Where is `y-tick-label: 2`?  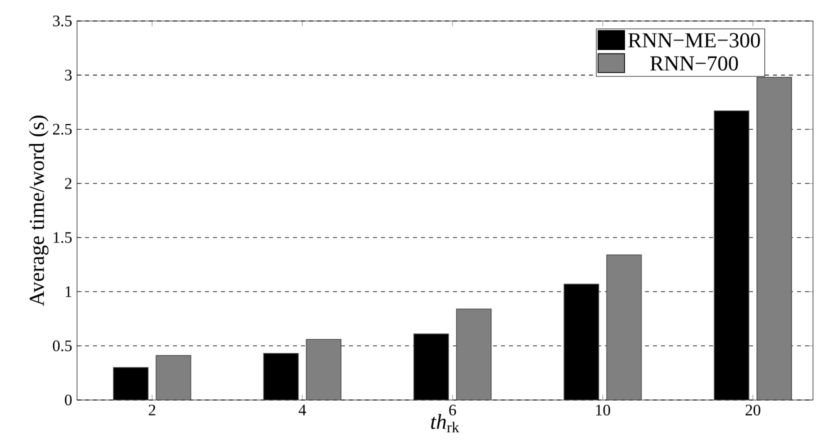 y-tick-label: 2 is located at coordinates (68, 183).